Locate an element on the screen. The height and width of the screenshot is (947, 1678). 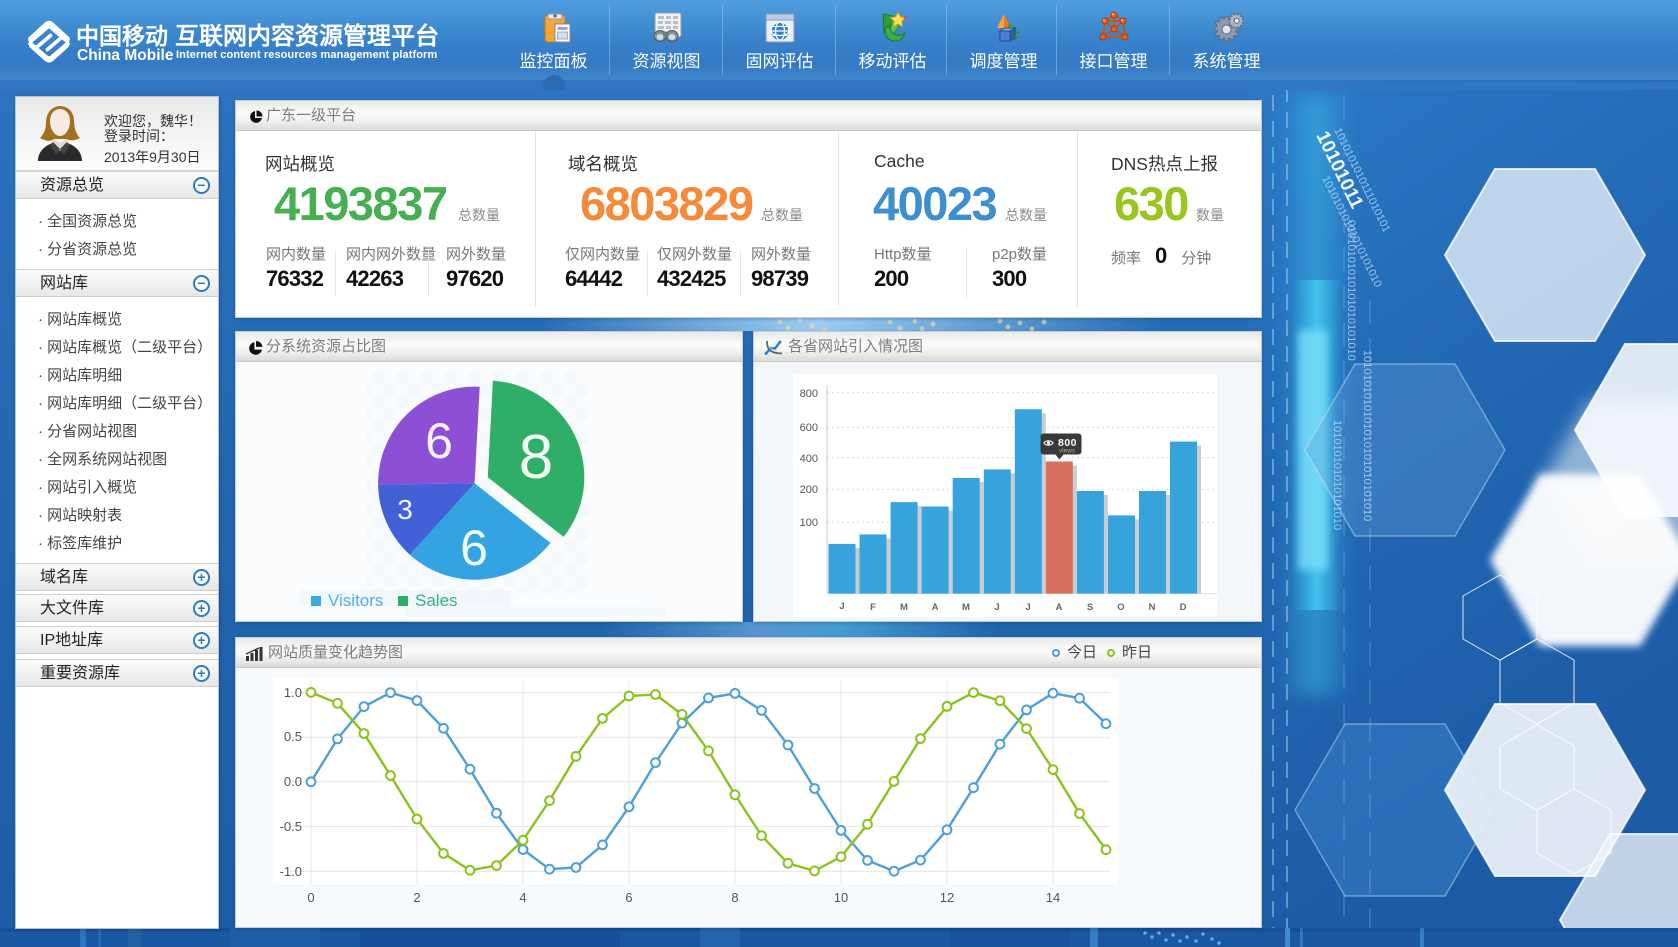
svg-text: Sales is located at coordinates (436, 600).